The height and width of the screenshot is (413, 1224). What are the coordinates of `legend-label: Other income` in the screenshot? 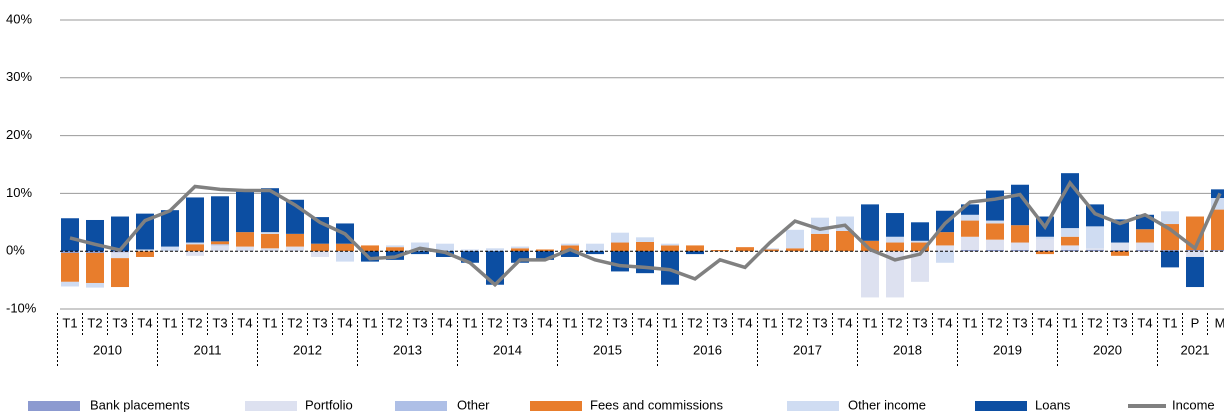 It's located at (887, 404).